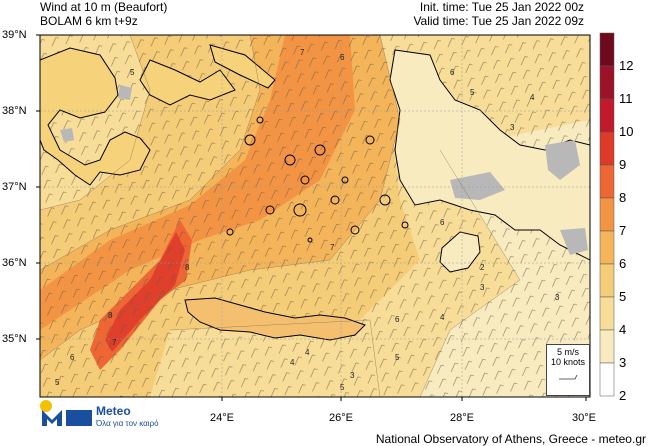 The width and height of the screenshot is (650, 446). Describe the element at coordinates (623, 362) in the screenshot. I see `colorbar-label: 3` at that location.